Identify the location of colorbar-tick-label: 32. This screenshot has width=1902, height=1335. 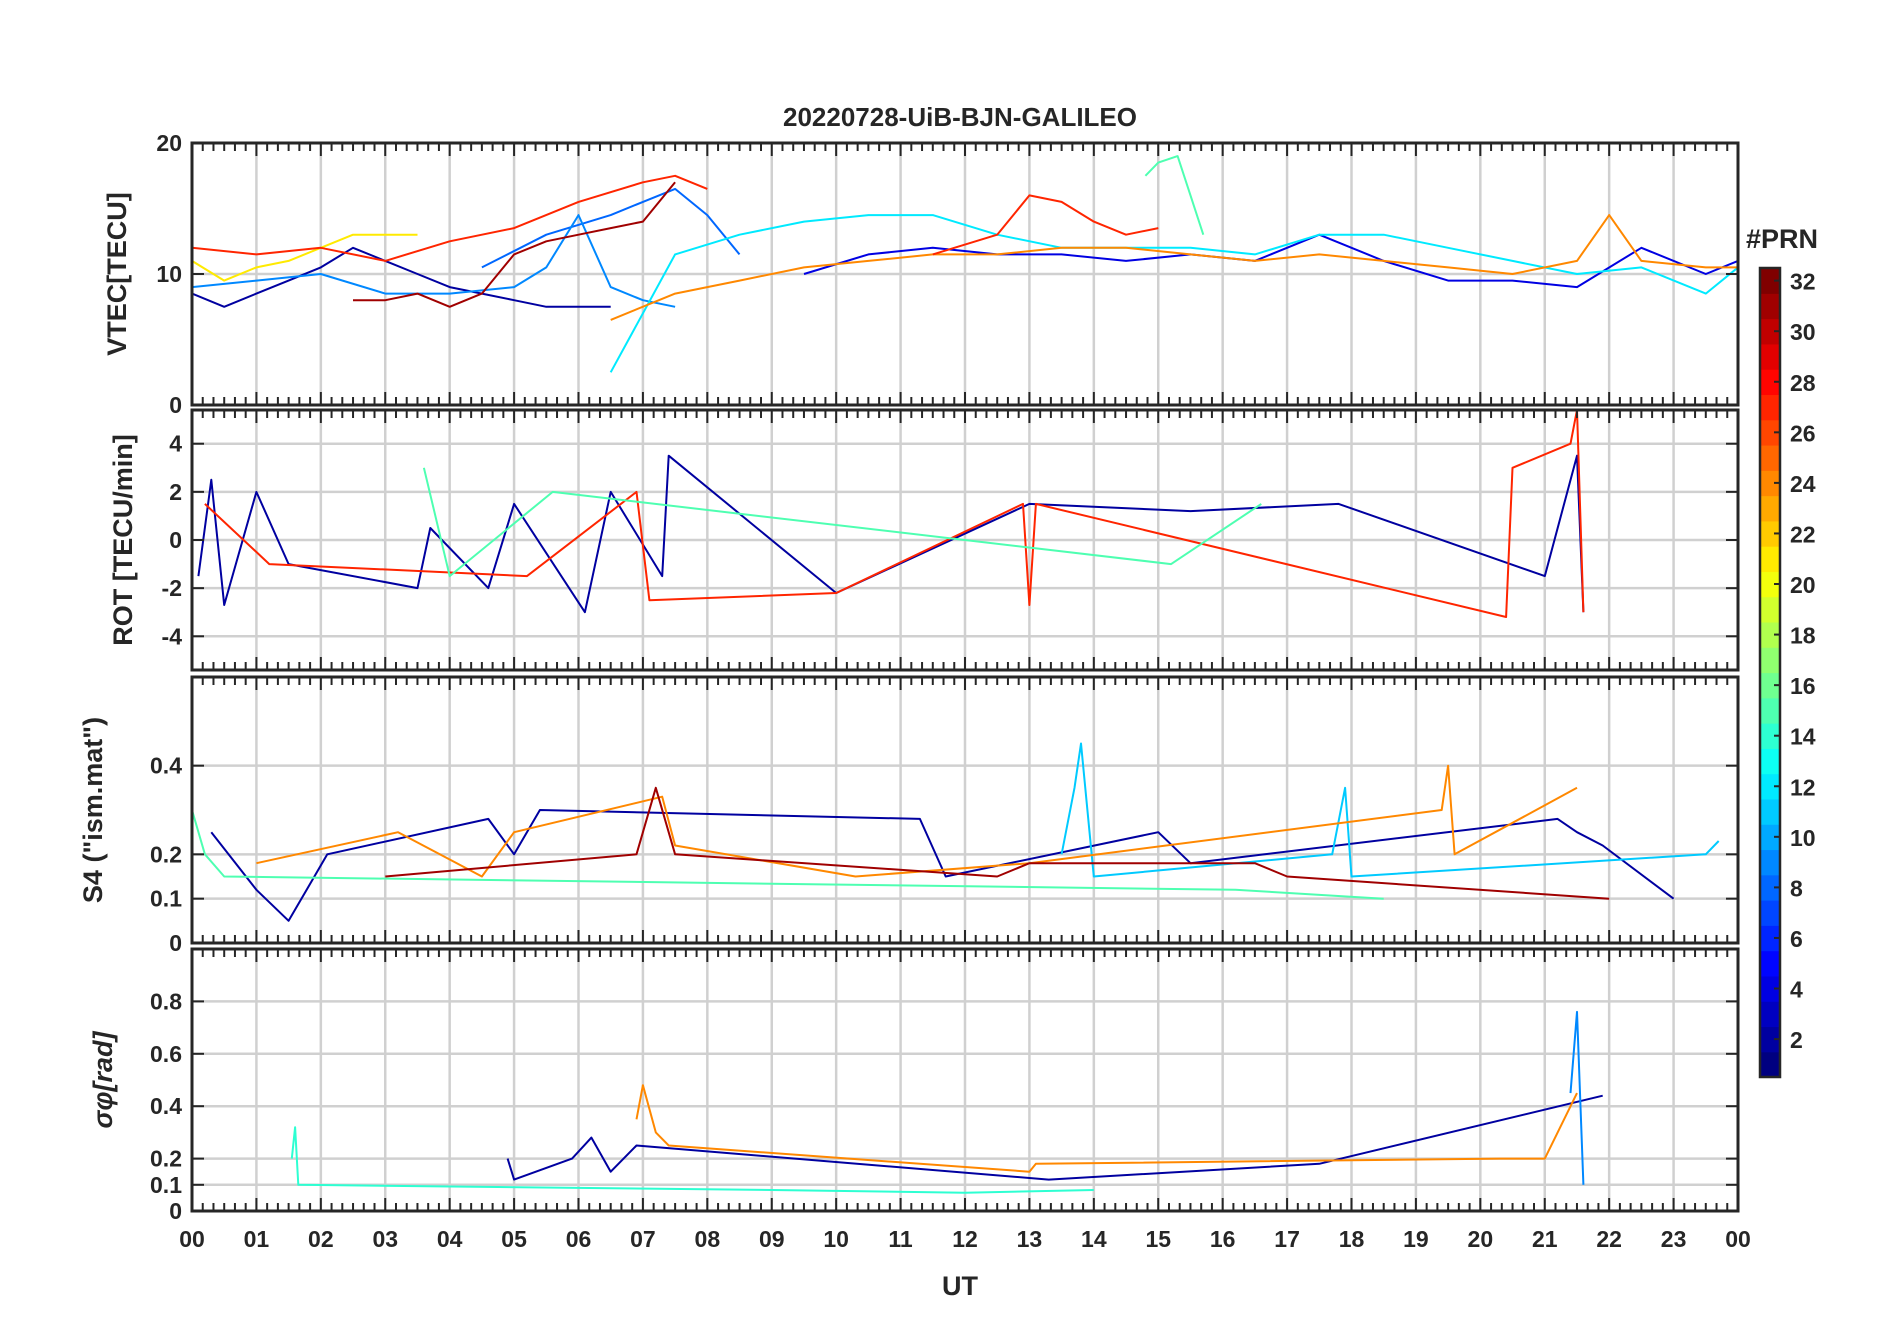
(1803, 282).